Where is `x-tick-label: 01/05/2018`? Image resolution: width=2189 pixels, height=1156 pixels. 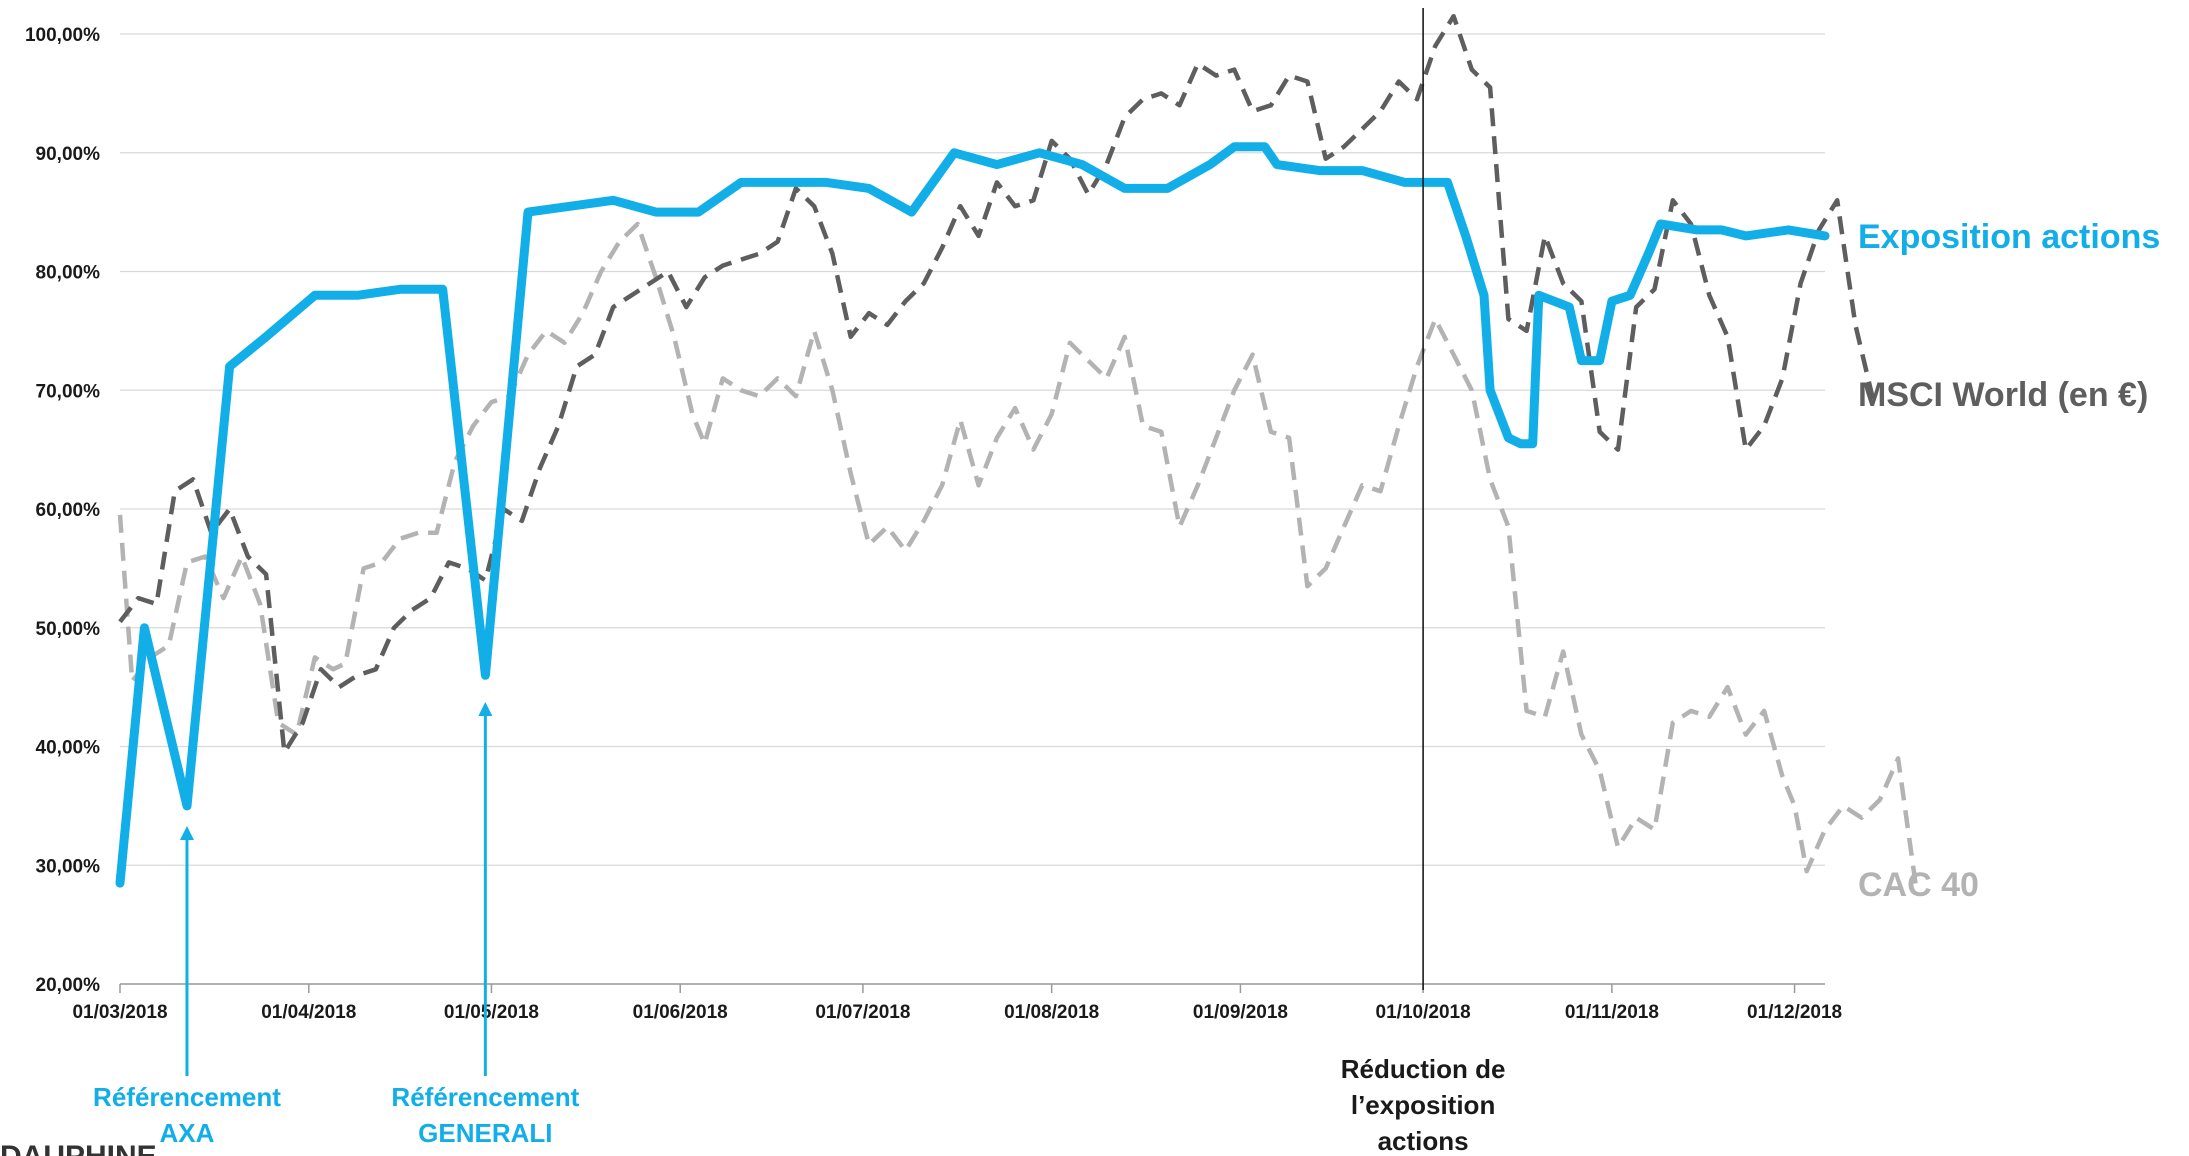 x-tick-label: 01/05/2018 is located at coordinates (491, 1012).